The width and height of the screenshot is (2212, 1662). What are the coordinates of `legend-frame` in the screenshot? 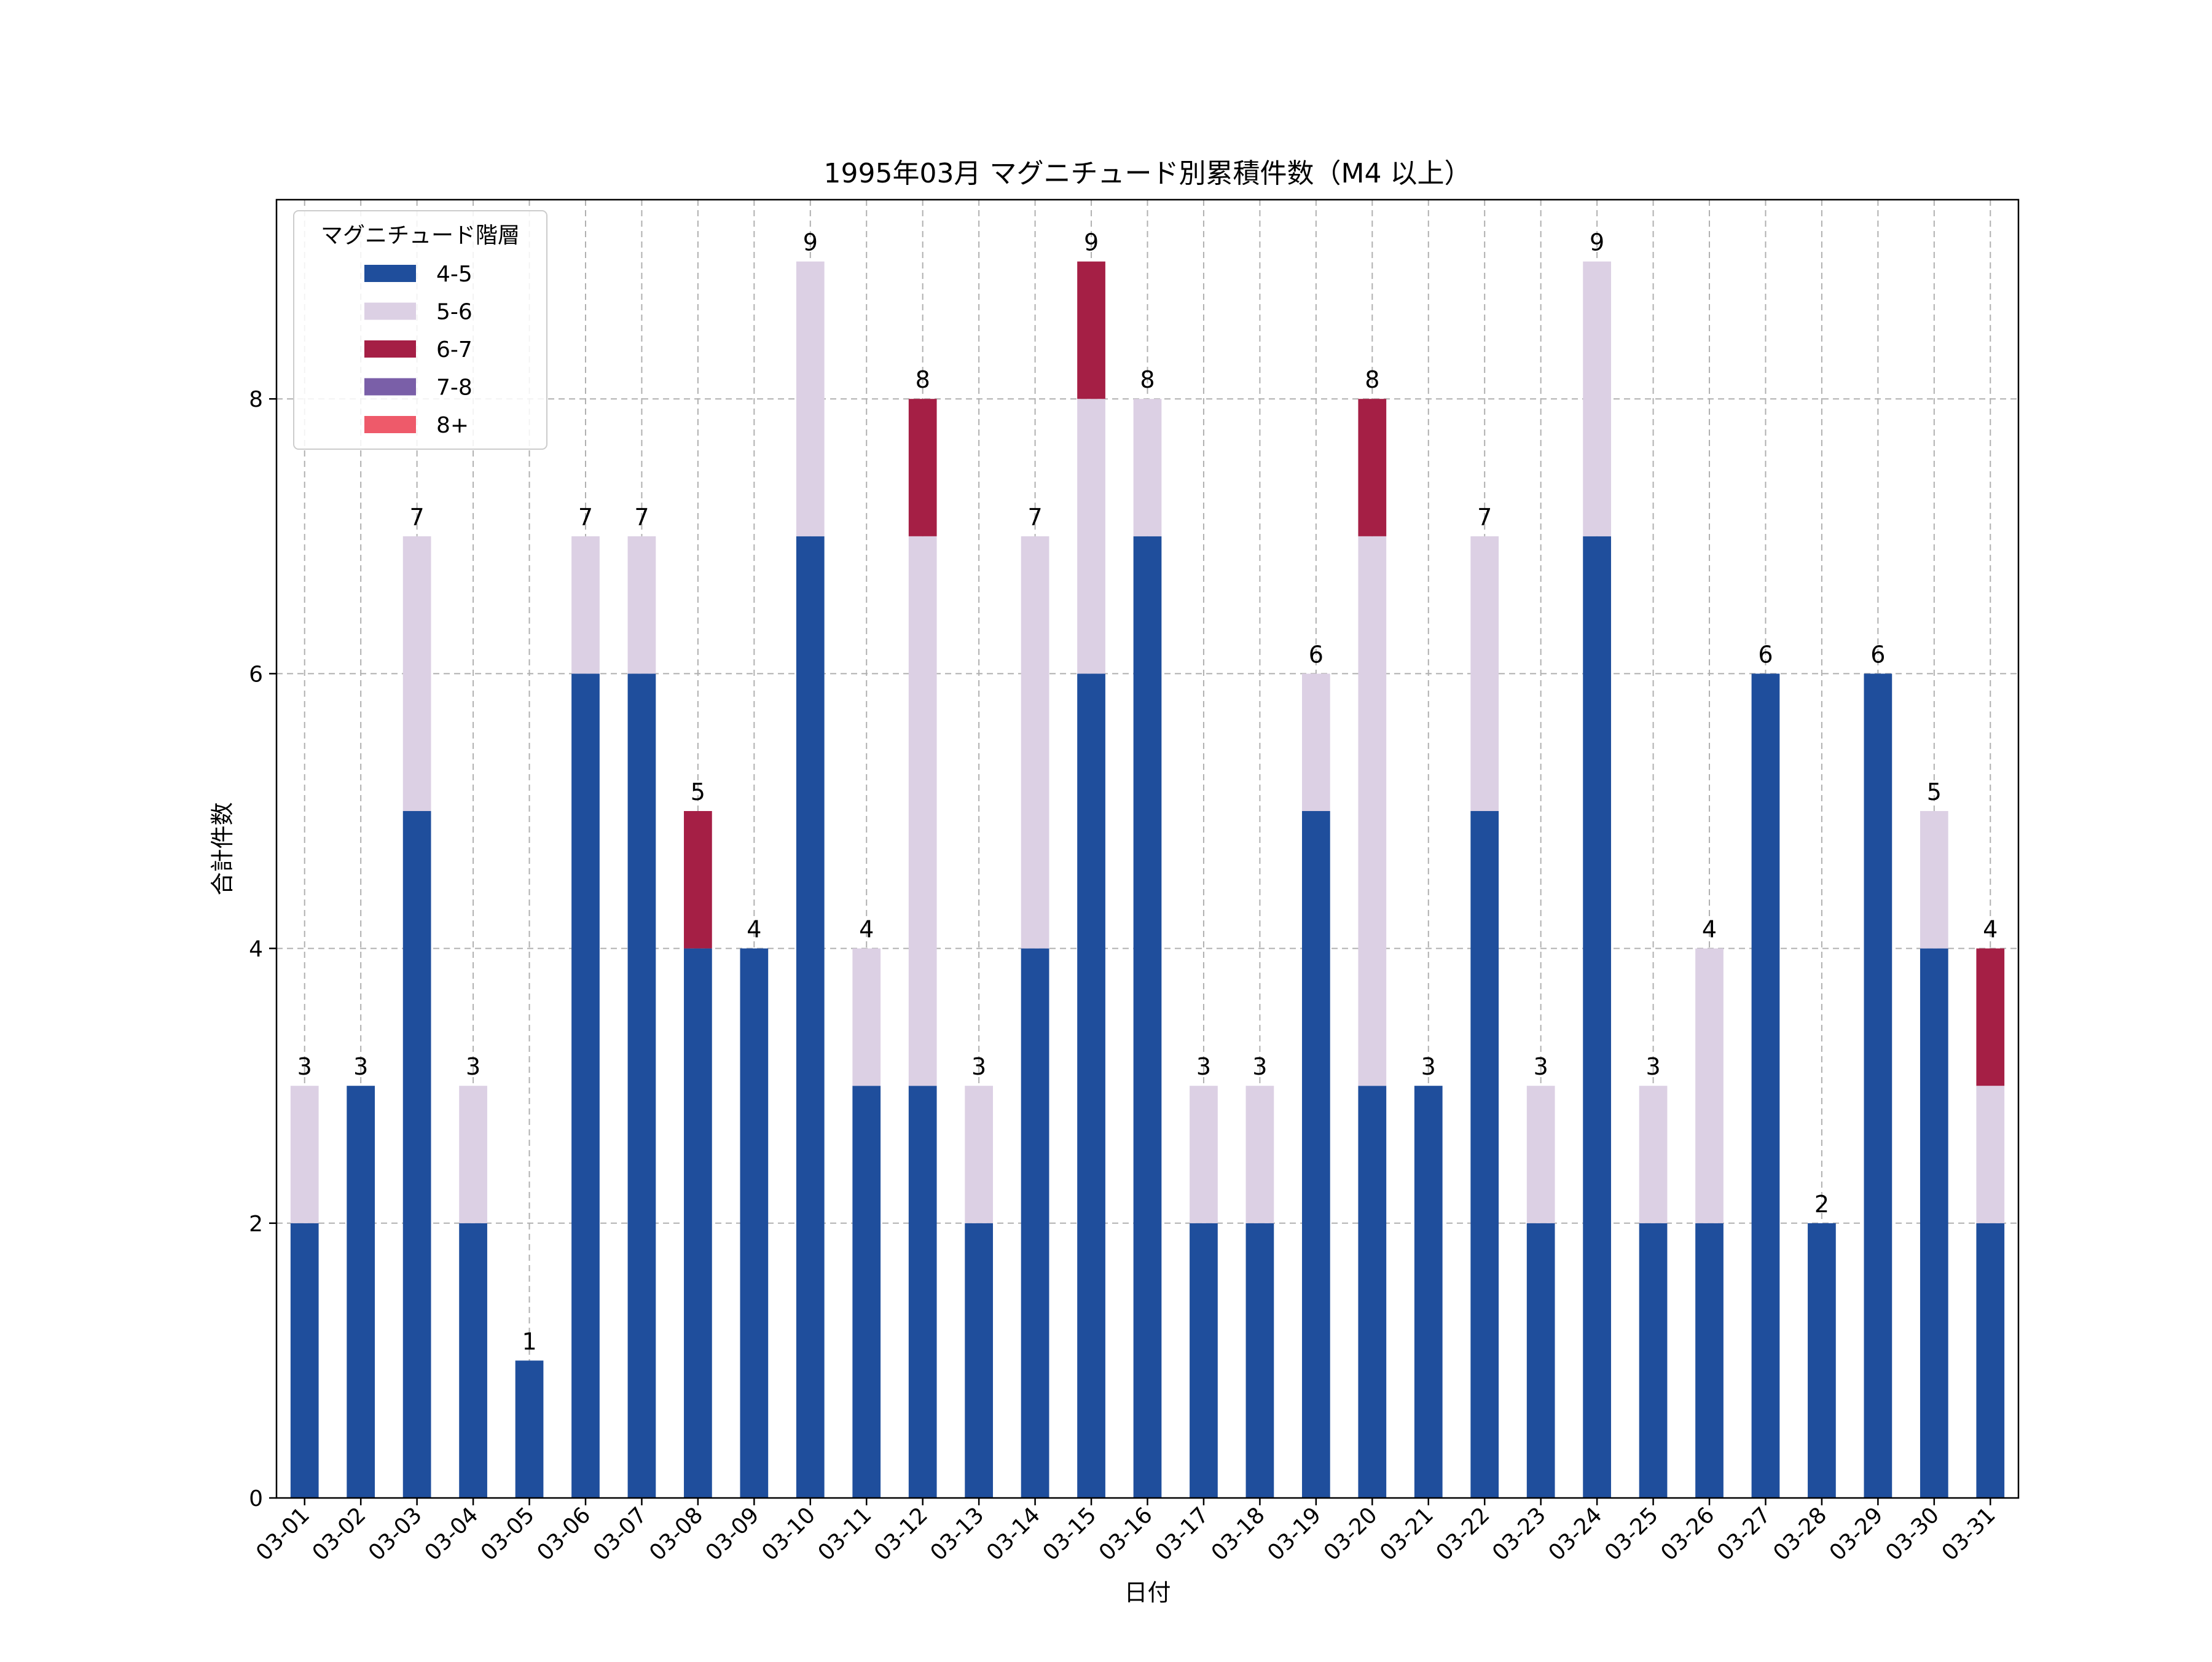 It's located at (420, 330).